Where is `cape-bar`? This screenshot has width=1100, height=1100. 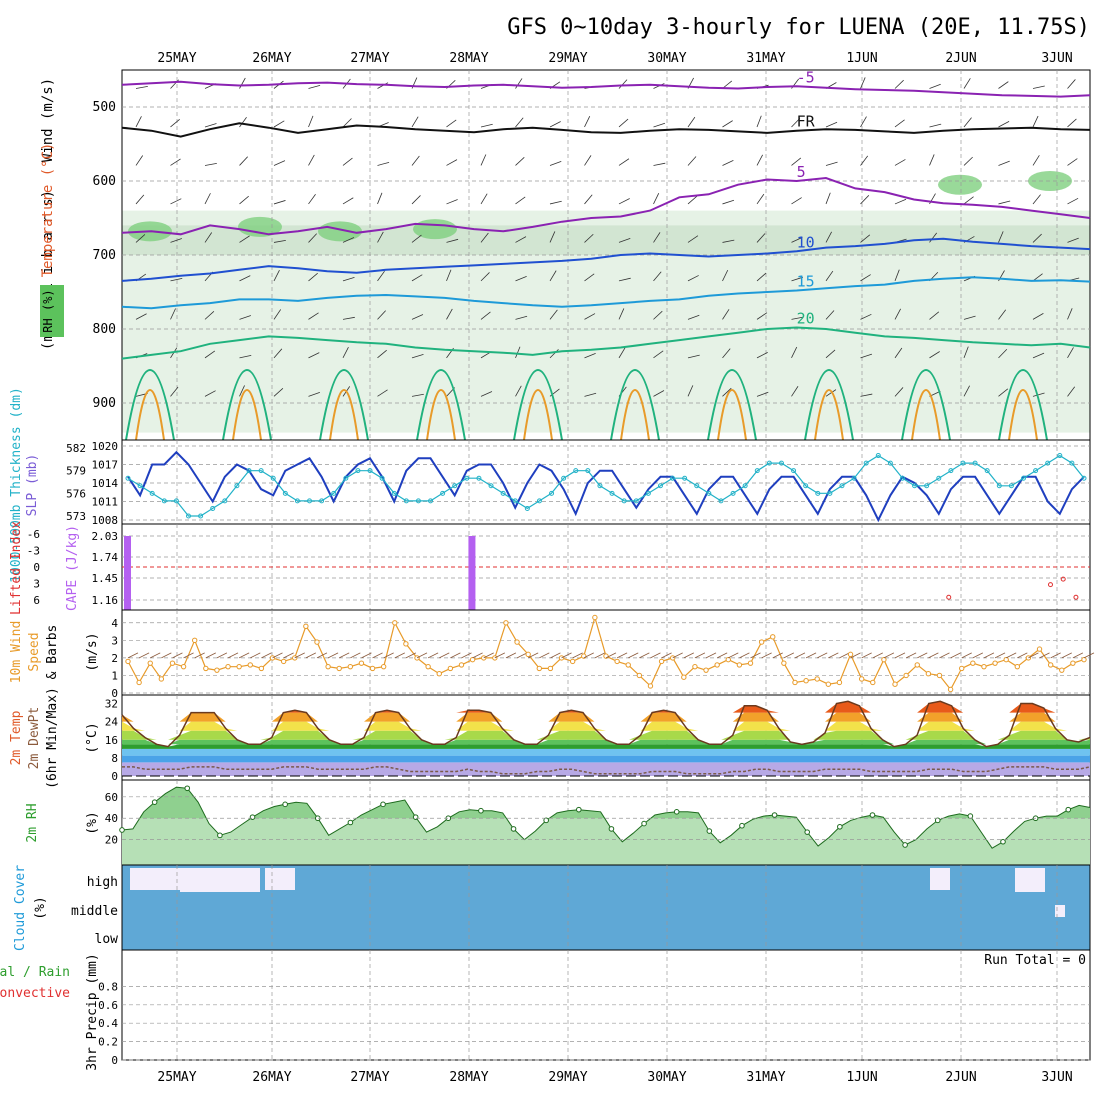
cape-bar is located at coordinates (127, 573).